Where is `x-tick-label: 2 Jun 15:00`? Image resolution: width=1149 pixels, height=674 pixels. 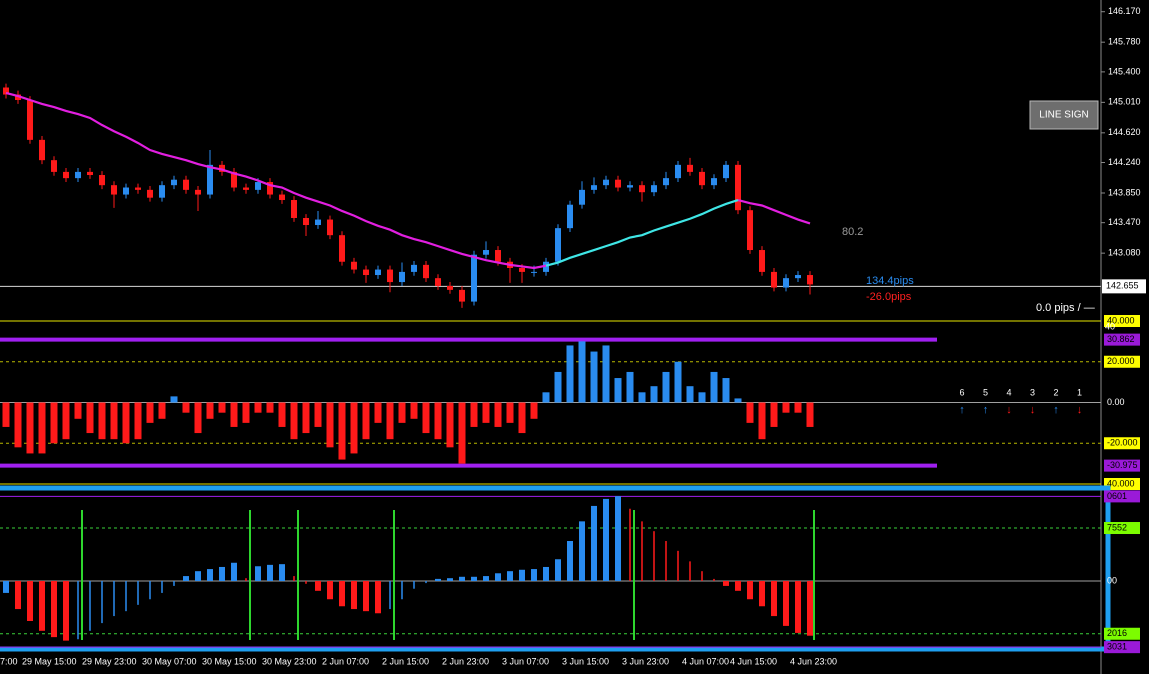 x-tick-label: 2 Jun 15:00 is located at coordinates (405, 661).